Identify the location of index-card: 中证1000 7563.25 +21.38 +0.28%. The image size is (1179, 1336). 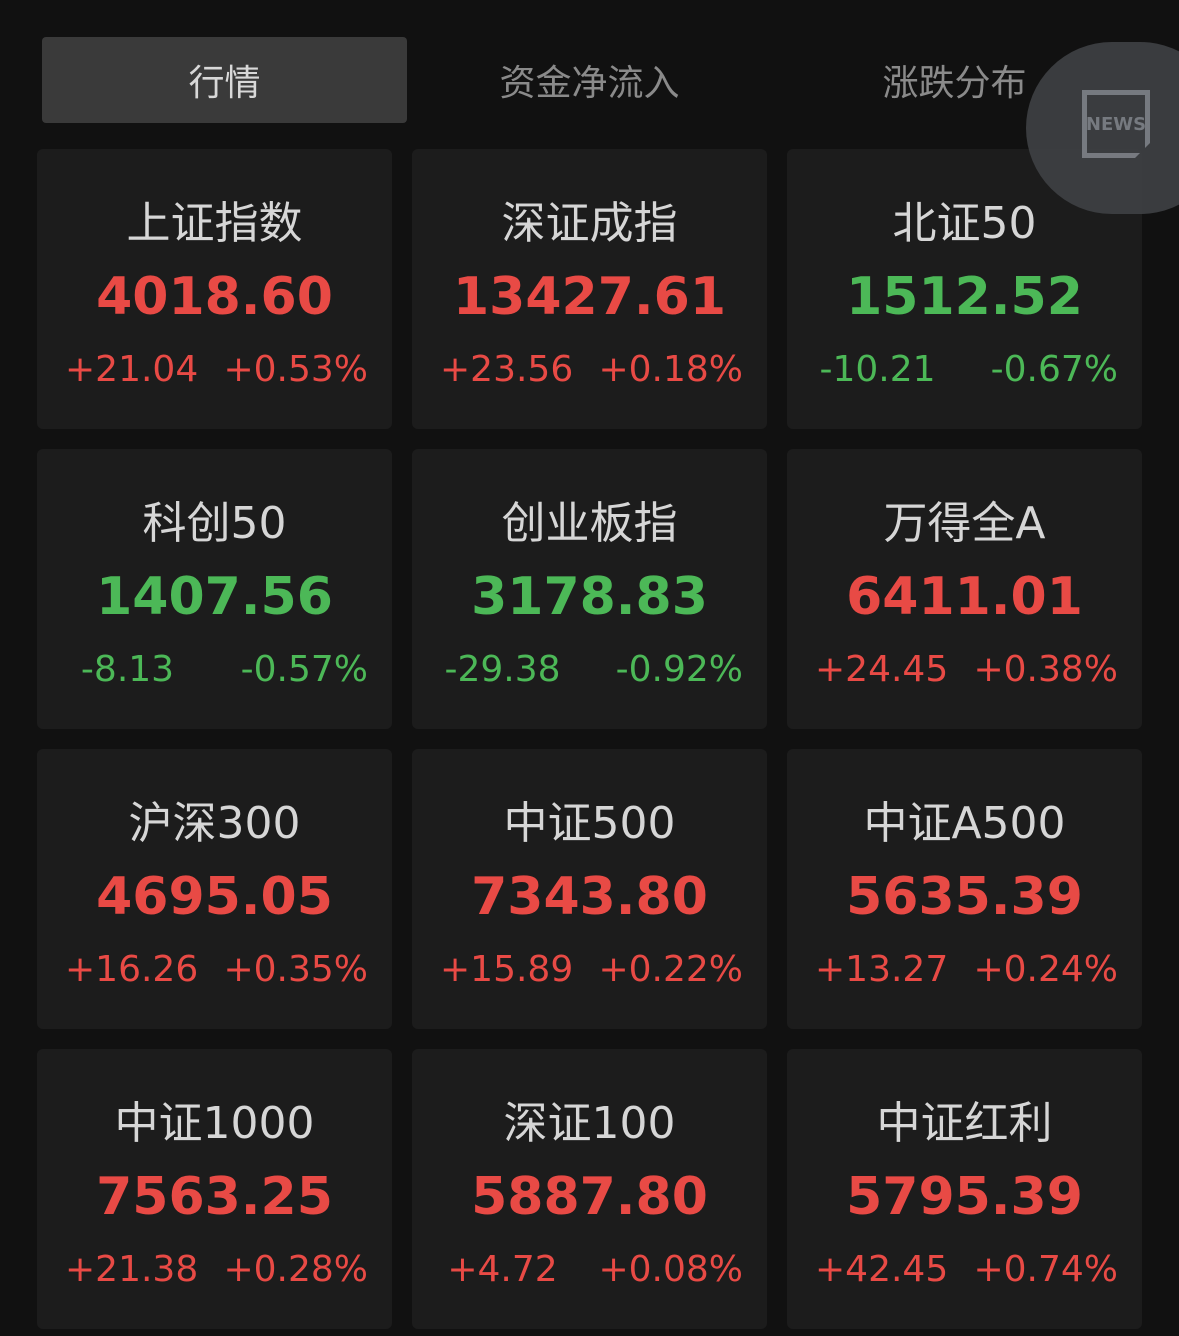
(214, 1189).